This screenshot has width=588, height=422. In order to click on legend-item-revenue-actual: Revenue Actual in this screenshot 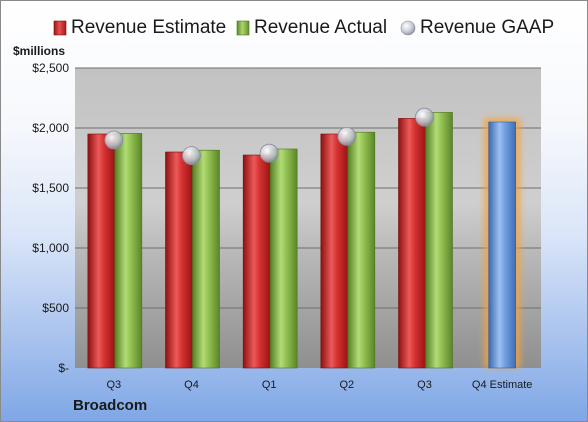, I will do `click(311, 28)`.